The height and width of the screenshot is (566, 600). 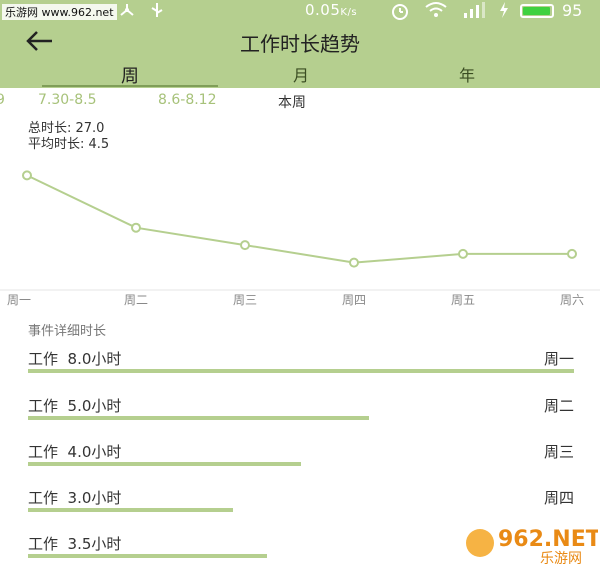 What do you see at coordinates (136, 300) in the screenshot?
I see `x-tick-label: 周二` at bounding box center [136, 300].